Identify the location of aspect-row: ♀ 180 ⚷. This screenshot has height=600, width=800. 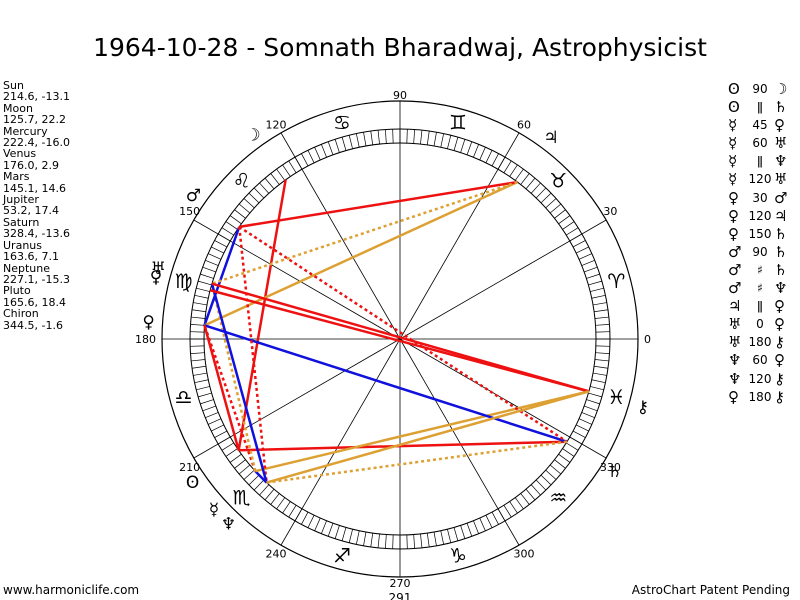
(760, 397).